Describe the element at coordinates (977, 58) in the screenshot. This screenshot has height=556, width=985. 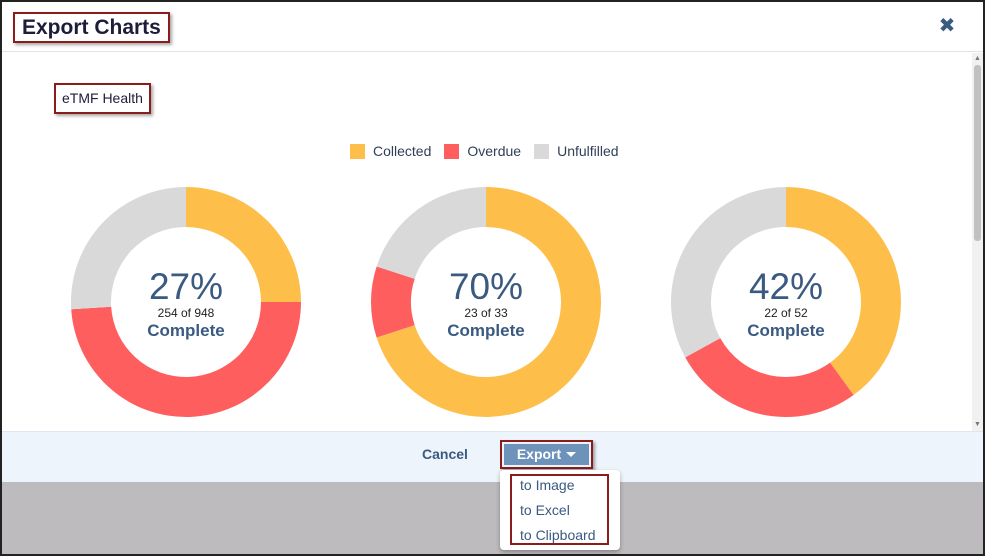
I see `scroll-up-arrow-icon: ▲` at that location.